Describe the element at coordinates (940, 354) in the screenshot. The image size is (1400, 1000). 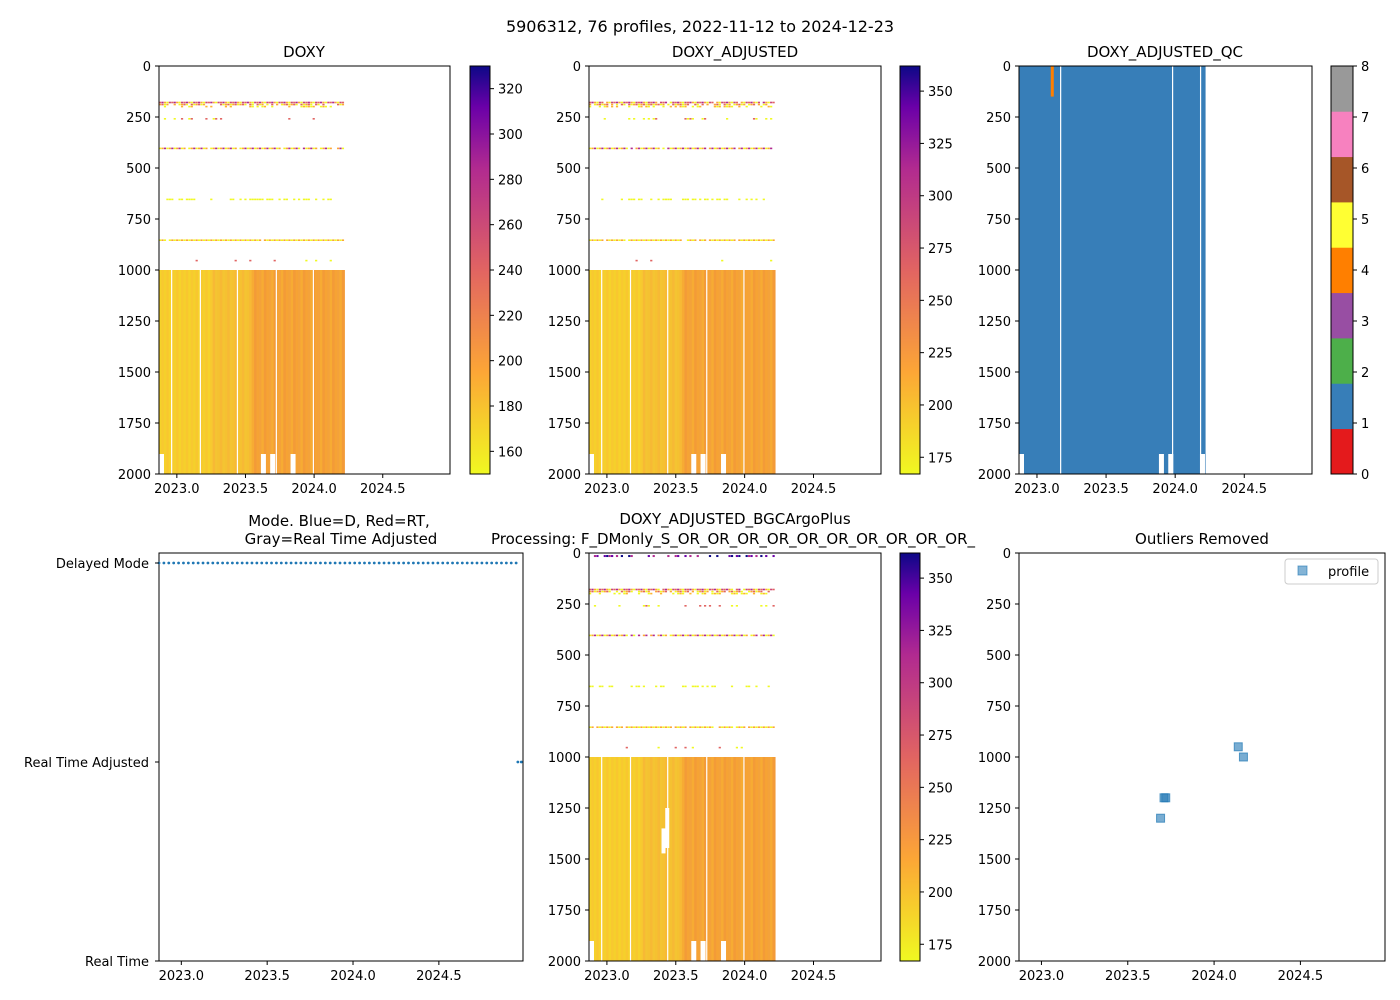
I see `adj-cbtick-label: 225` at that location.